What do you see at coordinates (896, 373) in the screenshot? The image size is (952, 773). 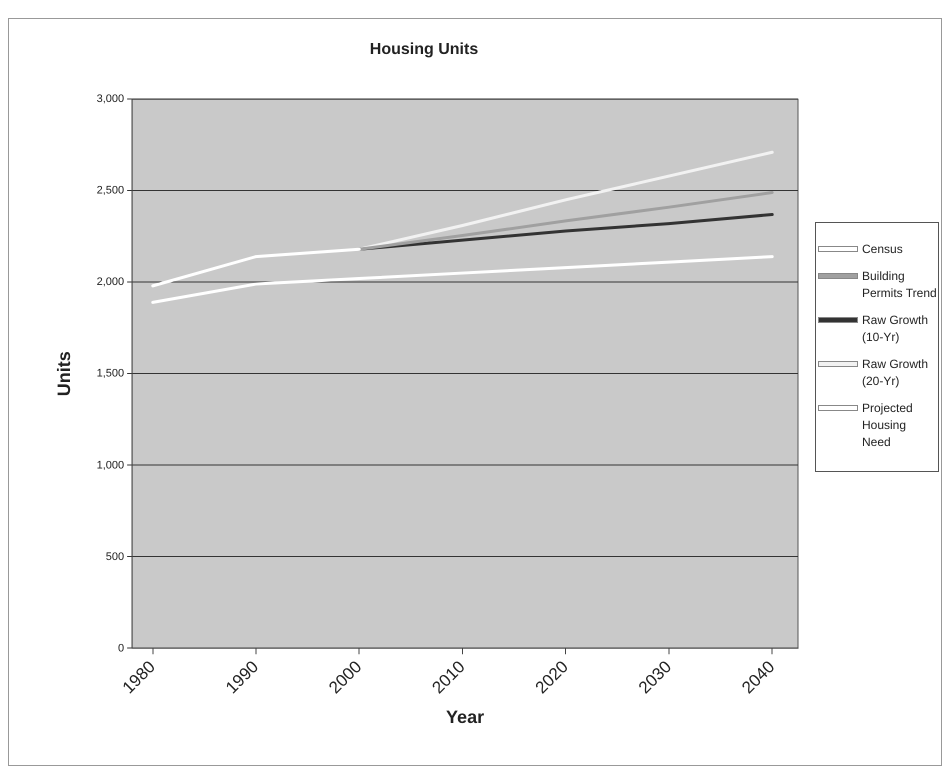 I see `legend-label: Raw Growth (20-Yr)` at bounding box center [896, 373].